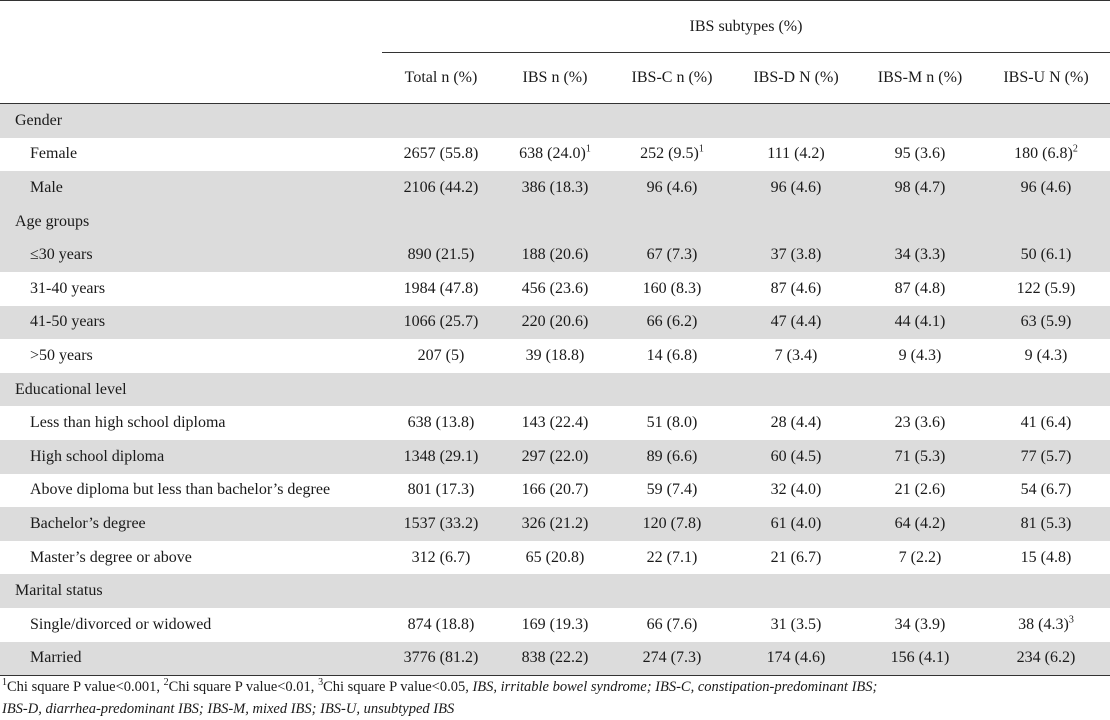 The width and height of the screenshot is (1110, 720). I want to click on table-cell: 9 (4.3), so click(920, 356).